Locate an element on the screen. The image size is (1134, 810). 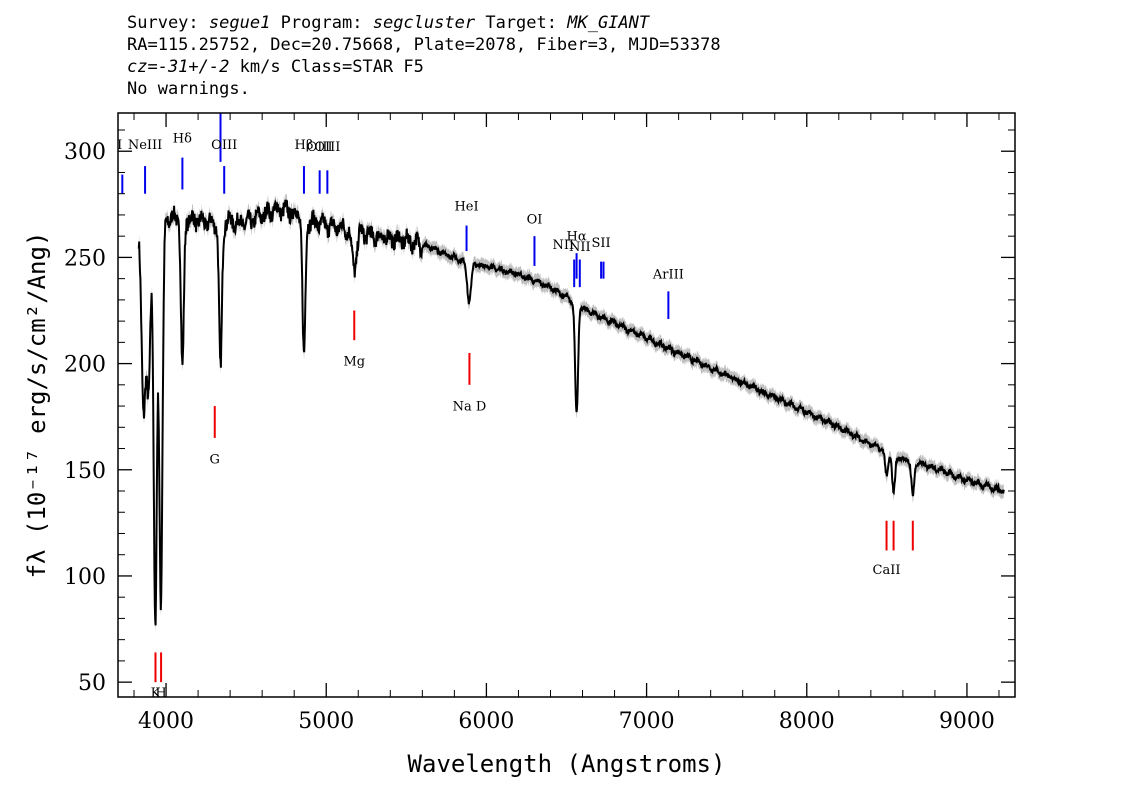
x-axis-title: Wavelength (Angstroms) is located at coordinates (567, 764).